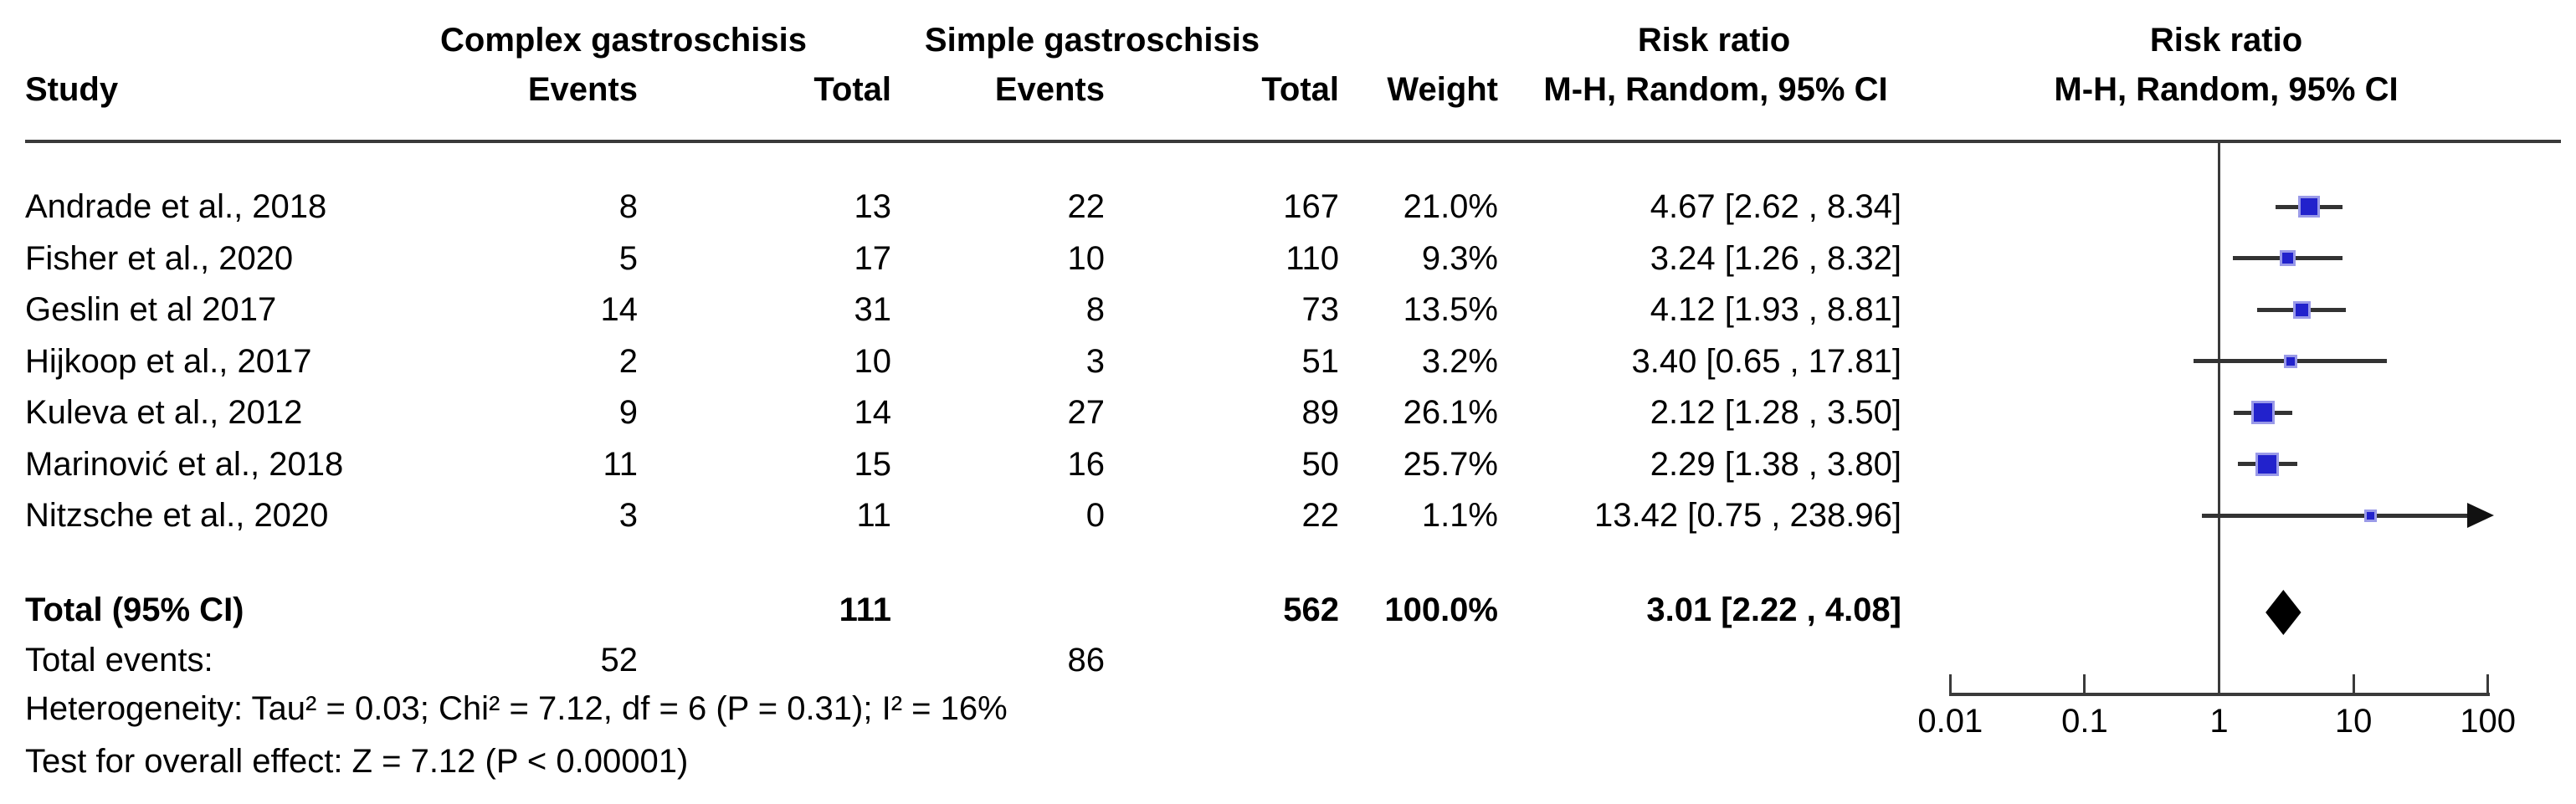 The height and width of the screenshot is (804, 2576). I want to click on simple-total-value: 51, so click(1320, 361).